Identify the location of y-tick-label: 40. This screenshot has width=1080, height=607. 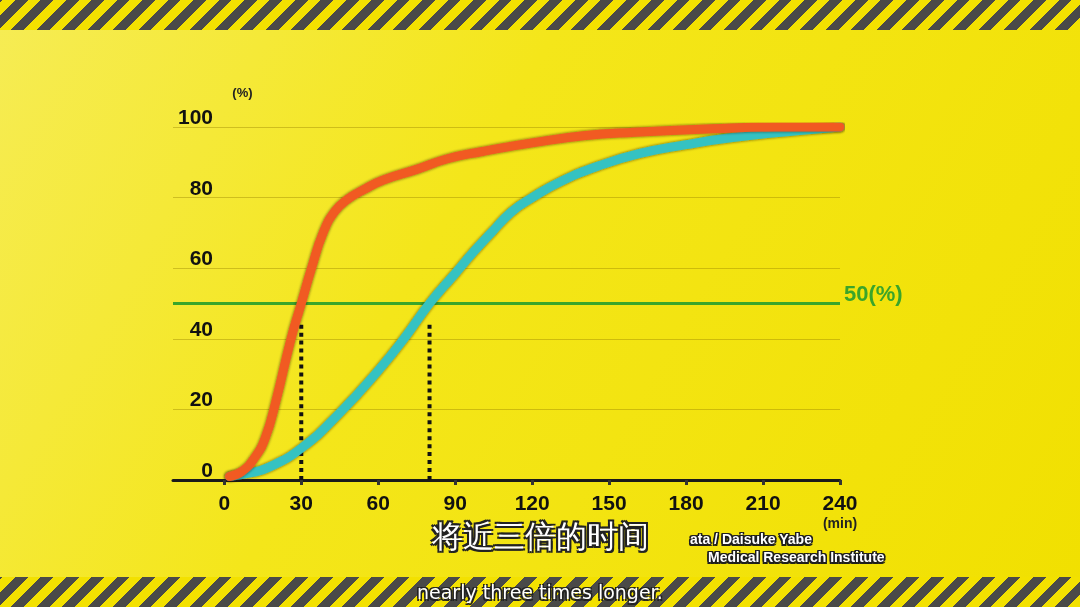
(201, 328).